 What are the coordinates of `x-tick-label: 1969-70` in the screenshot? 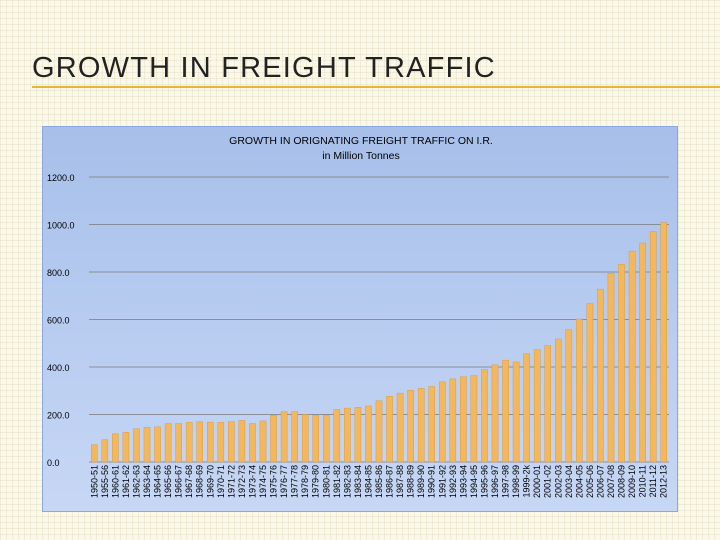 It's located at (210, 481).